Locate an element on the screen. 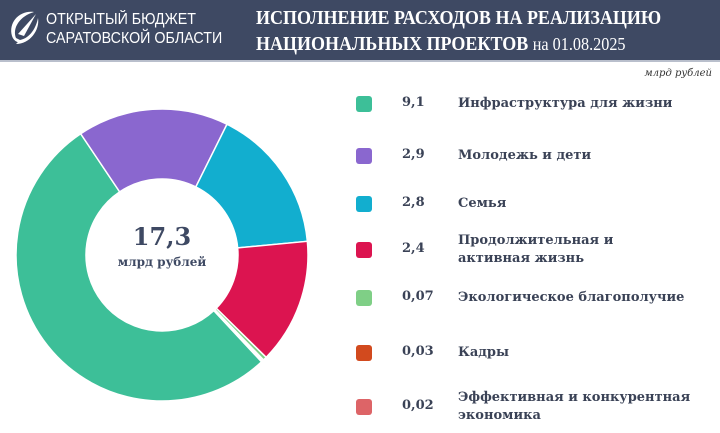 This screenshot has height=433, width=720. legend-label: Инфраструктура для жизни is located at coordinates (565, 103).